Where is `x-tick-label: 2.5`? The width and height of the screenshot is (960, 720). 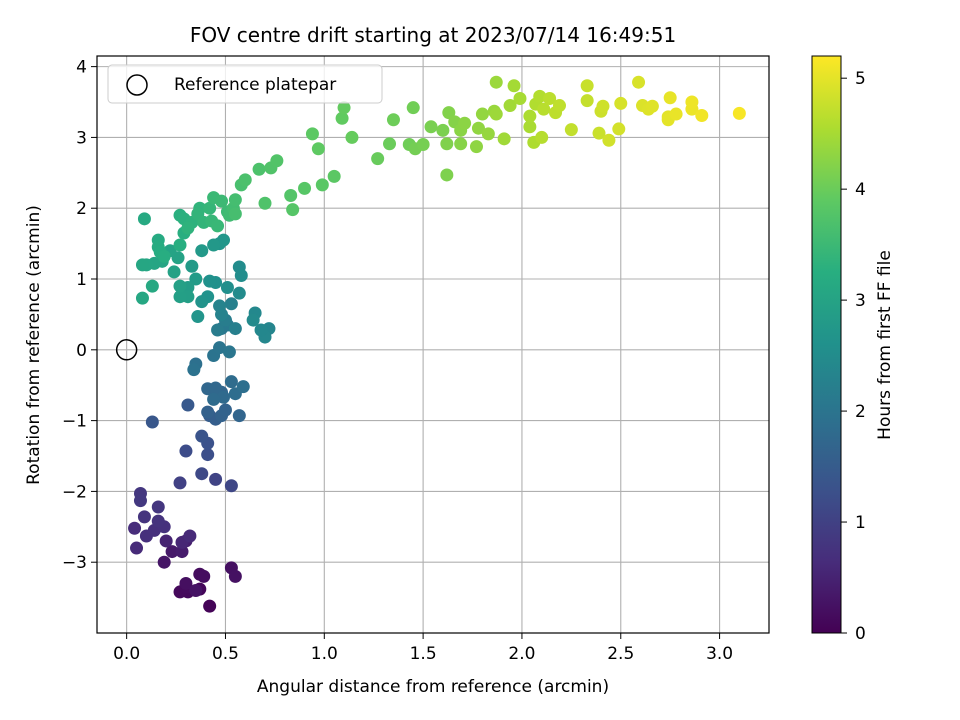
x-tick-label: 2.5 is located at coordinates (620, 654).